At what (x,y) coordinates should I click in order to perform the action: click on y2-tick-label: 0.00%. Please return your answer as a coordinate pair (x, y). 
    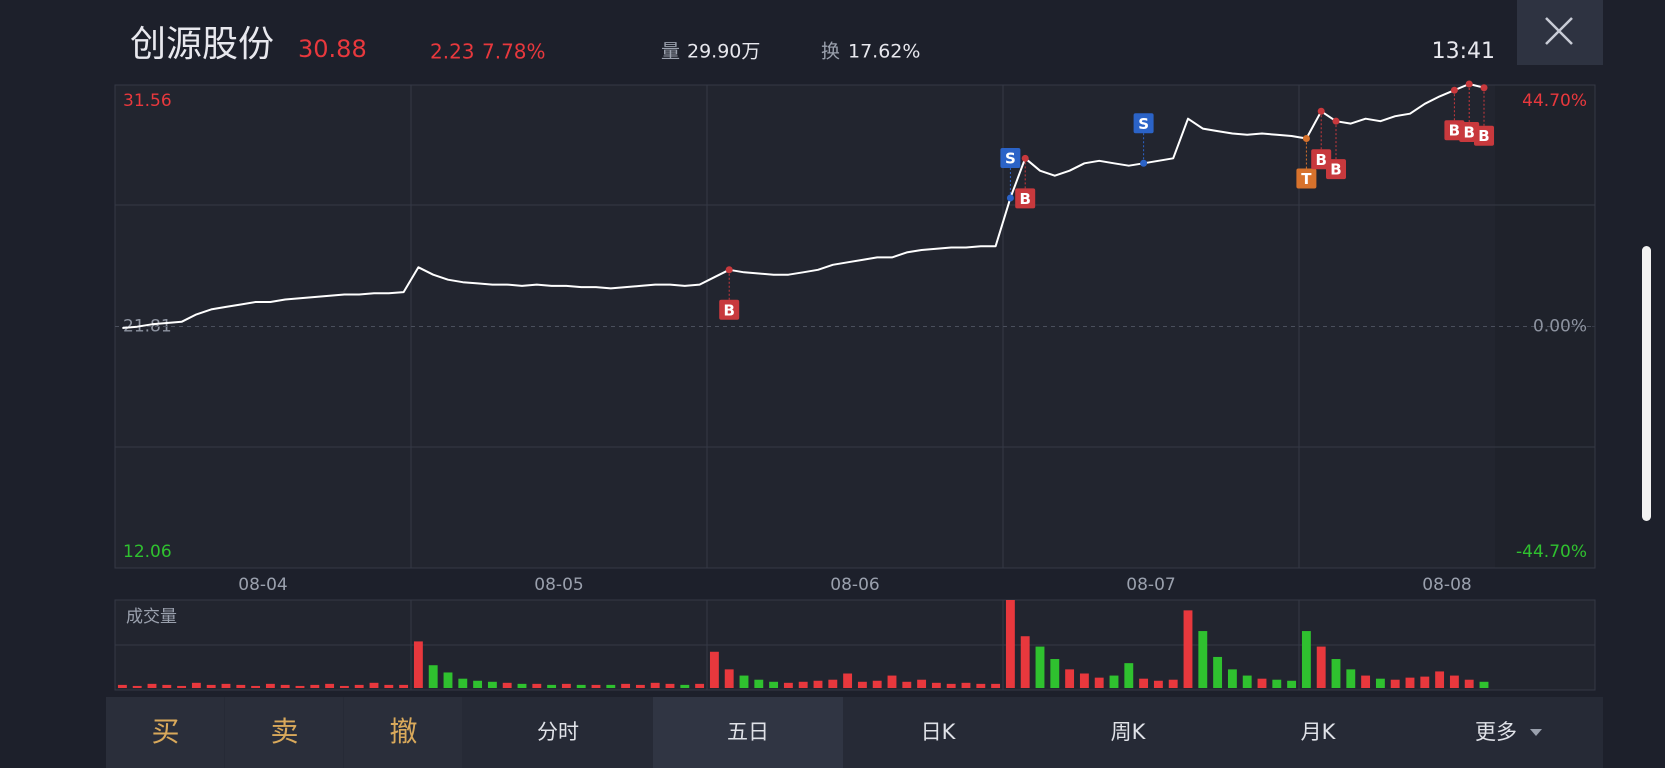
    Looking at the image, I should click on (1560, 327).